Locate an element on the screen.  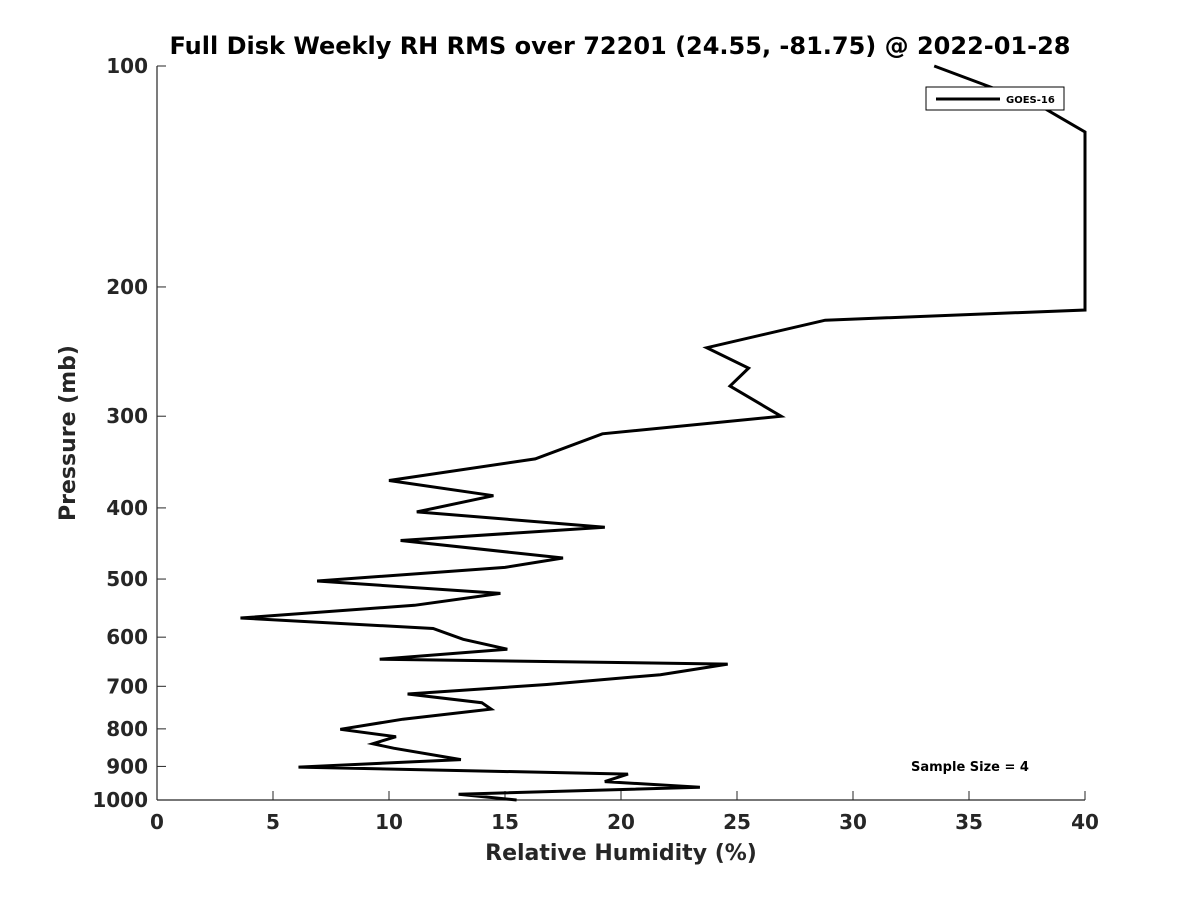
x-tick-label: 10 is located at coordinates (389, 822).